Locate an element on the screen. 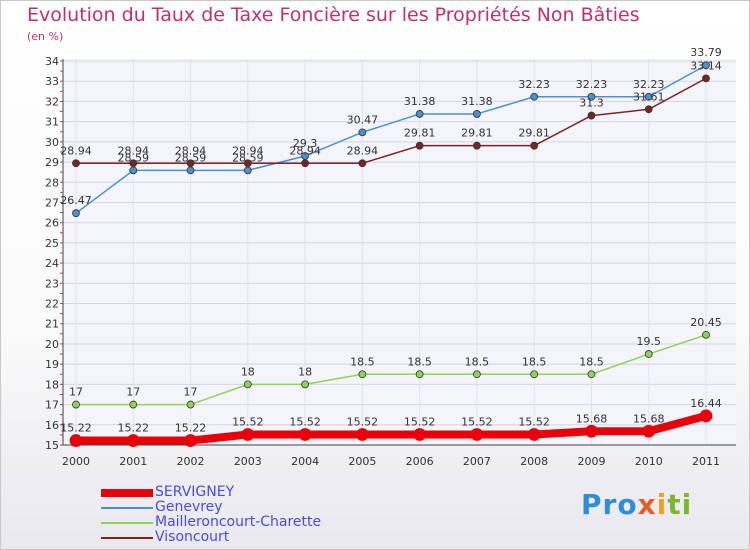 The width and height of the screenshot is (750, 550). data-label: 29.81 is located at coordinates (534, 133).